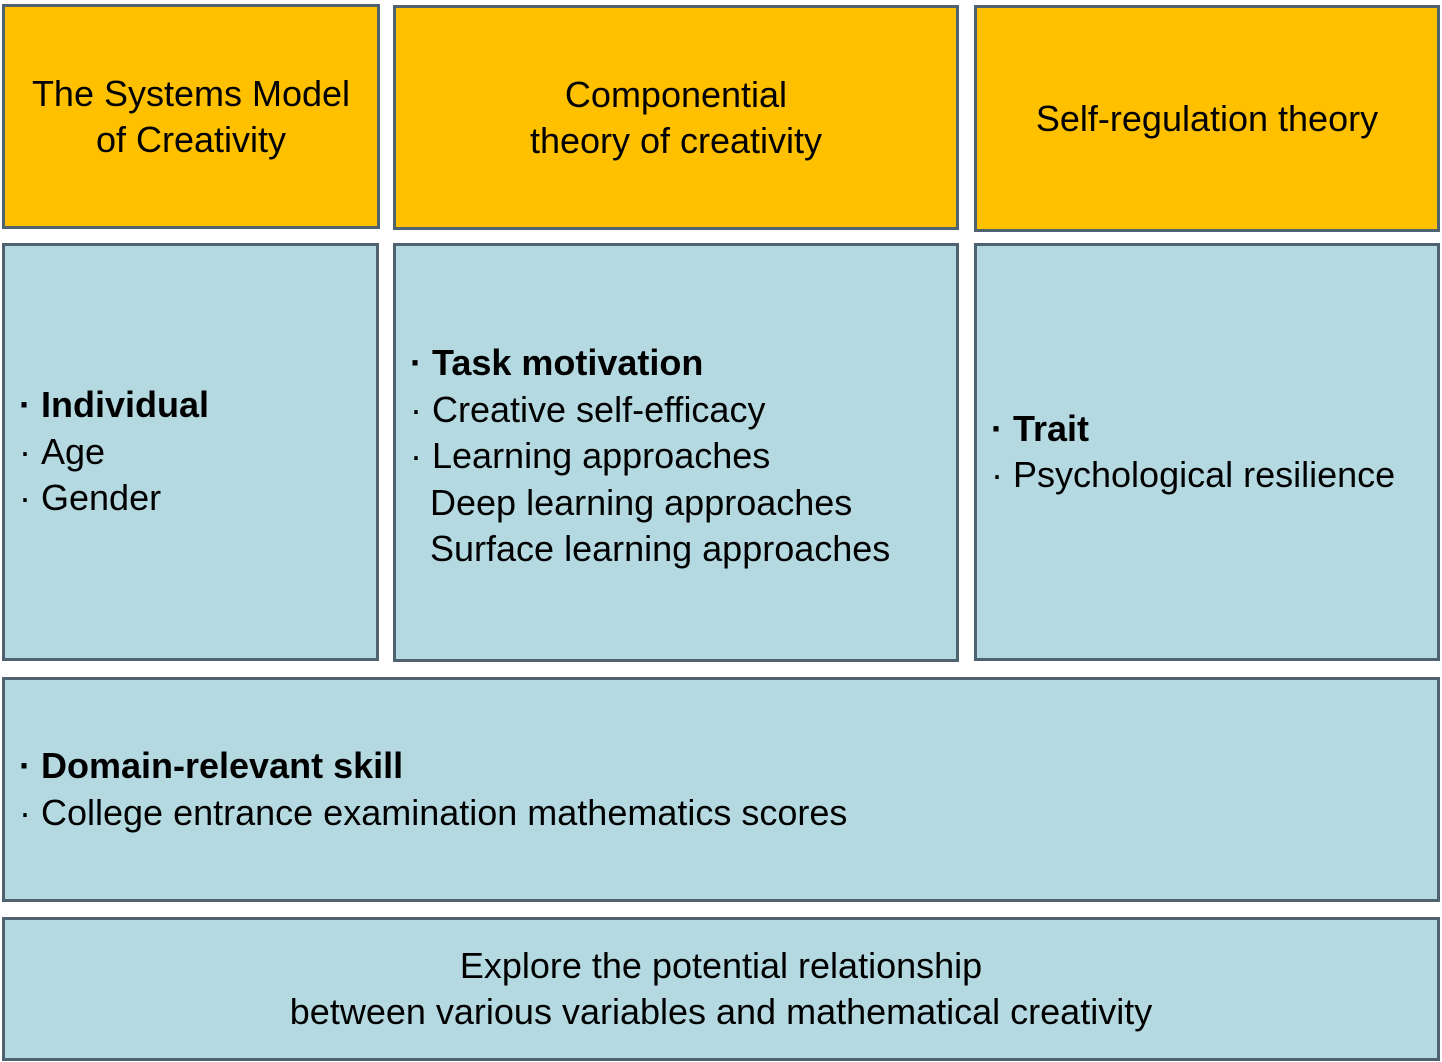  Describe the element at coordinates (191, 93) in the screenshot. I see `header-line: The Systems Model` at that location.